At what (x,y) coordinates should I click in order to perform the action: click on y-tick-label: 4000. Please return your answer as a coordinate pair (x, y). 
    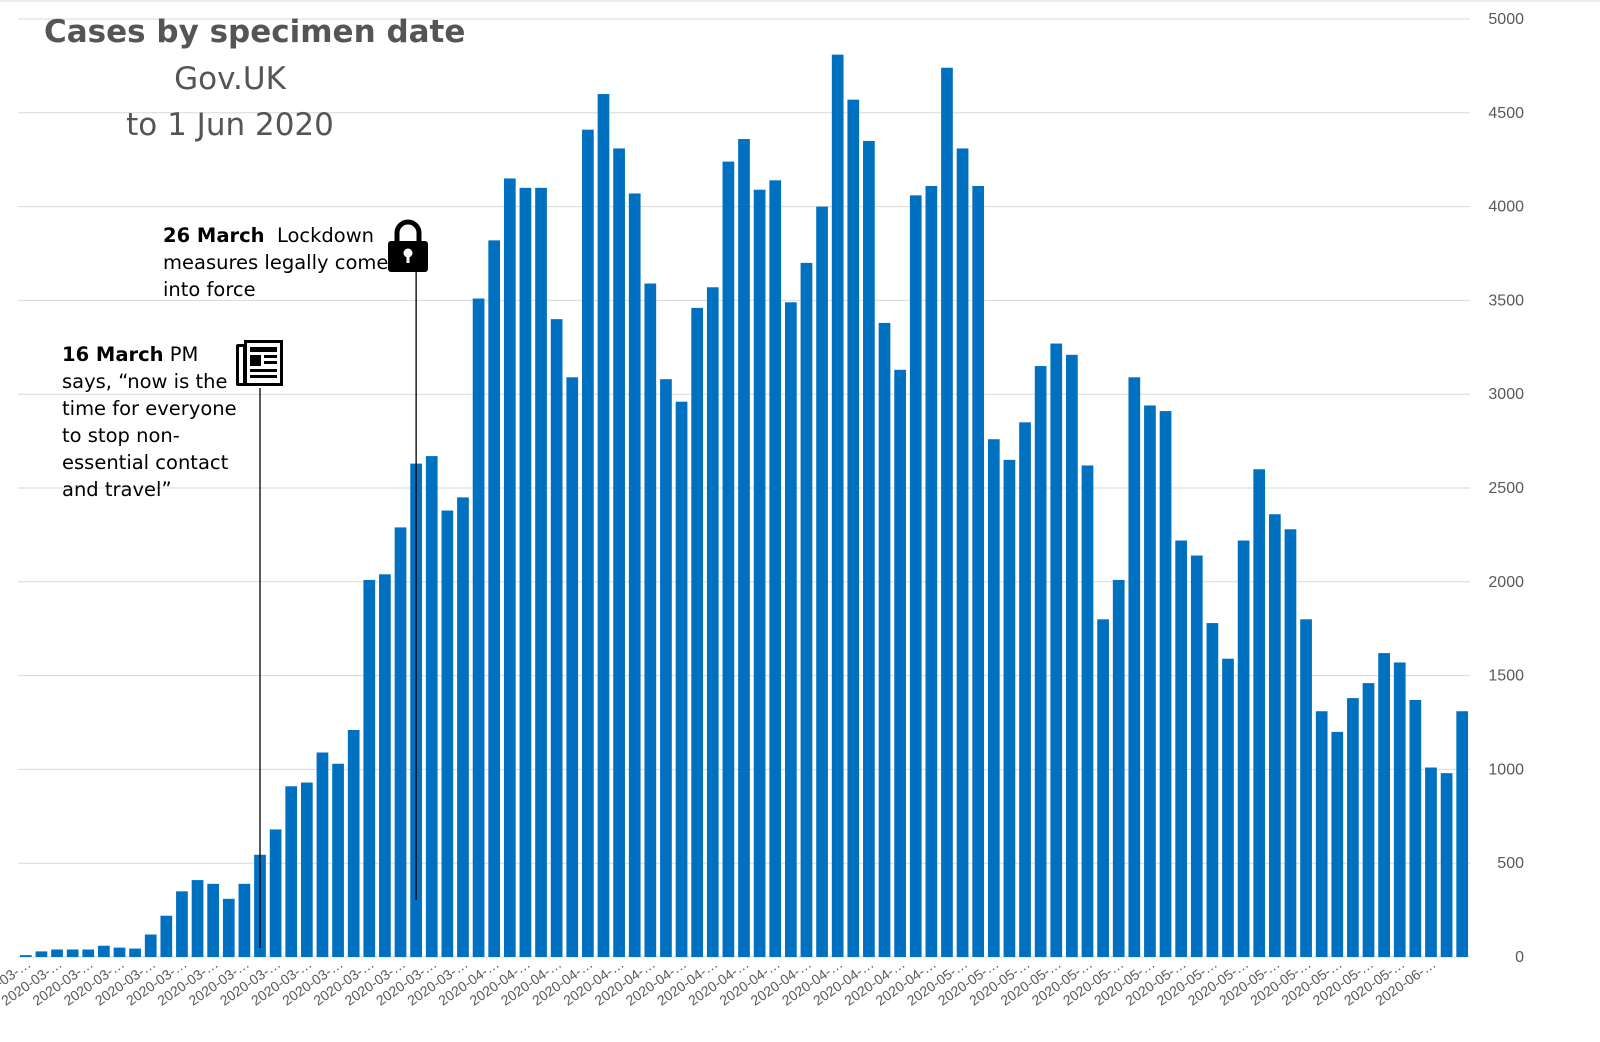
    Looking at the image, I should click on (1506, 207).